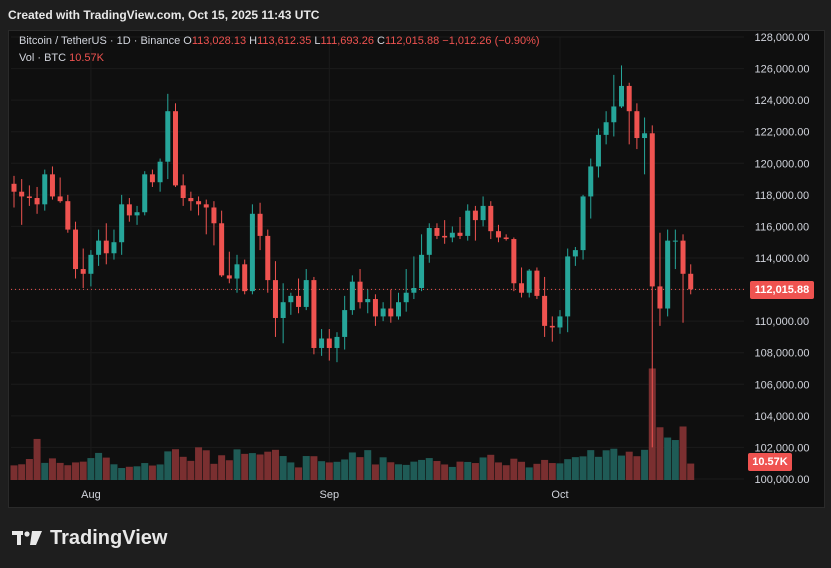 The image size is (831, 568). Describe the element at coordinates (89, 538) in the screenshot. I see `tradingview-logo: TradingView` at that location.